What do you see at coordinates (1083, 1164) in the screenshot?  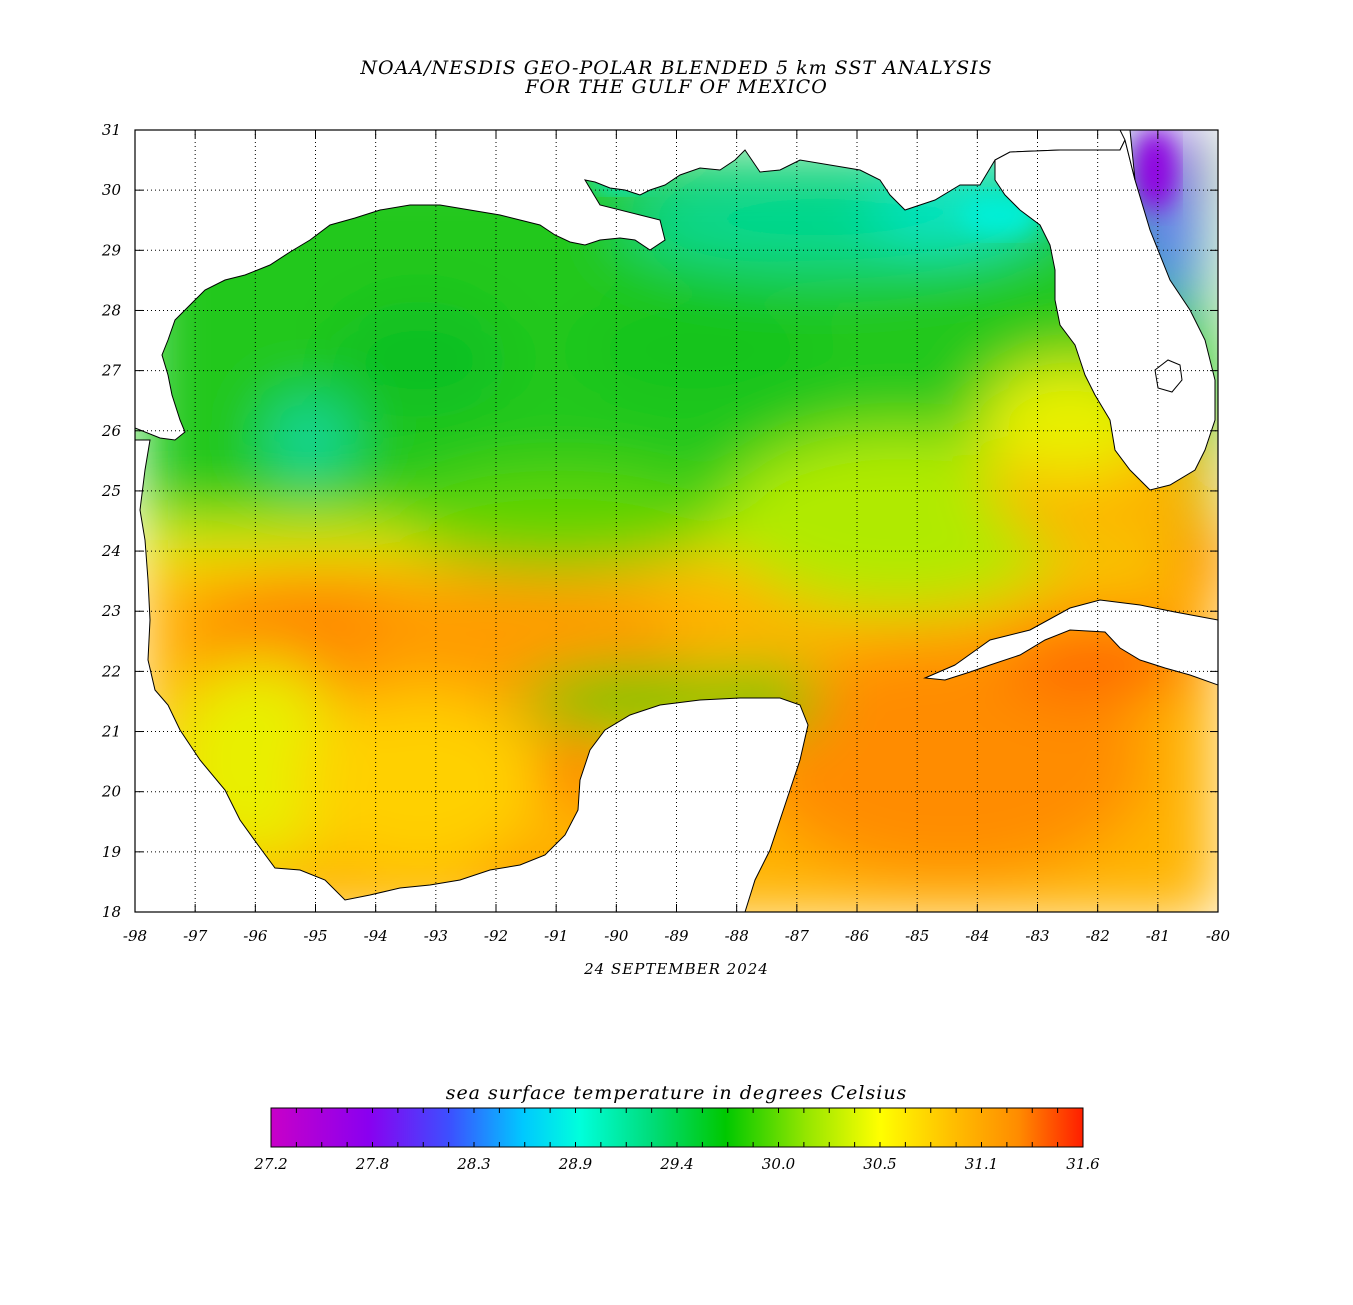 I see `colorbar-tick-label: 31.6` at bounding box center [1083, 1164].